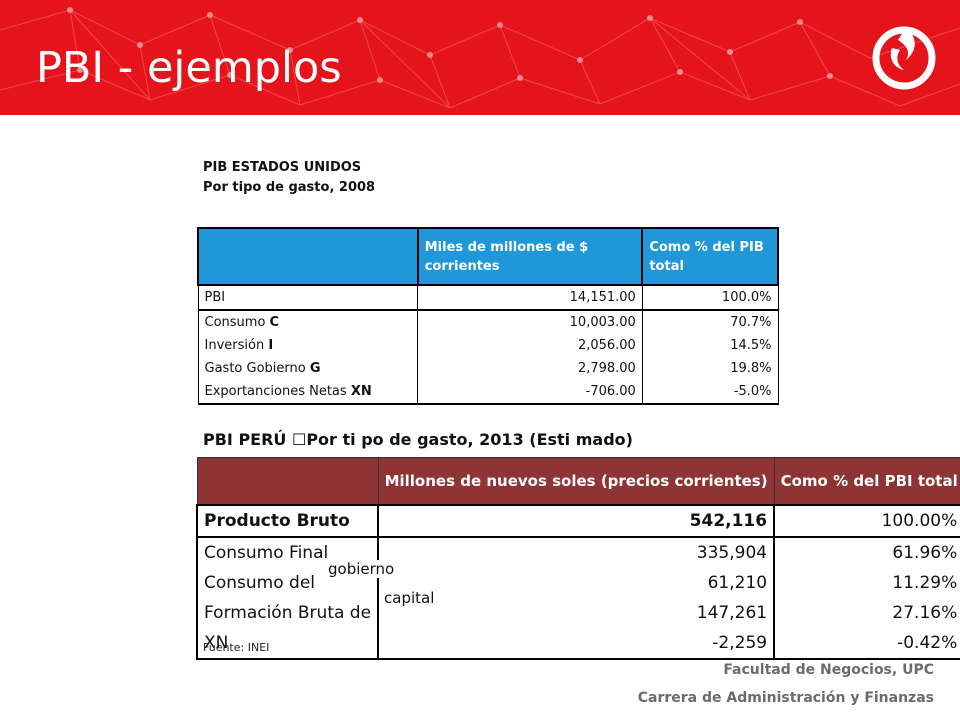 This screenshot has height=720, width=960. I want to click on overlay-text-gobierno: gobierno, so click(361, 569).